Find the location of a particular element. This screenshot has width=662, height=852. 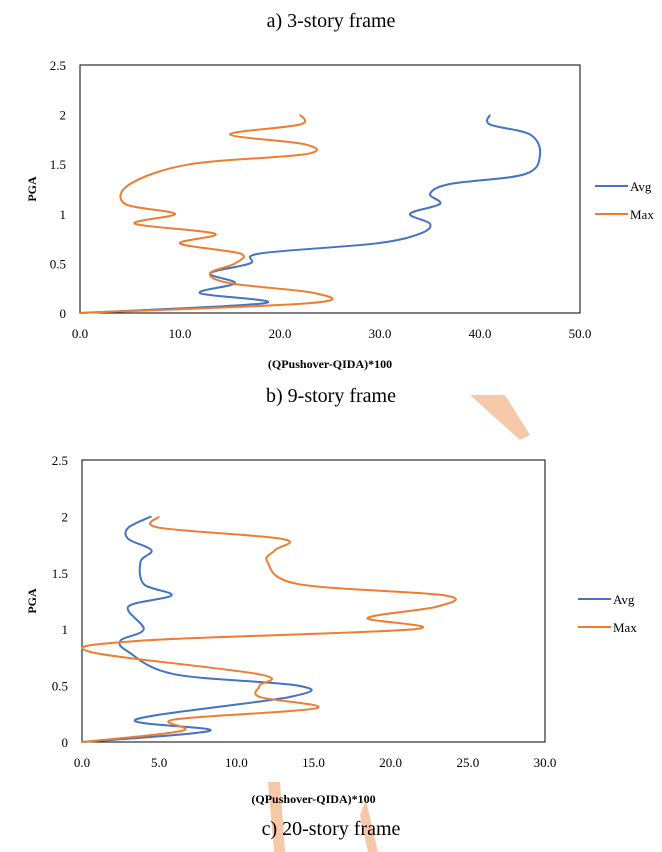

series-line-max is located at coordinates (206, 214).